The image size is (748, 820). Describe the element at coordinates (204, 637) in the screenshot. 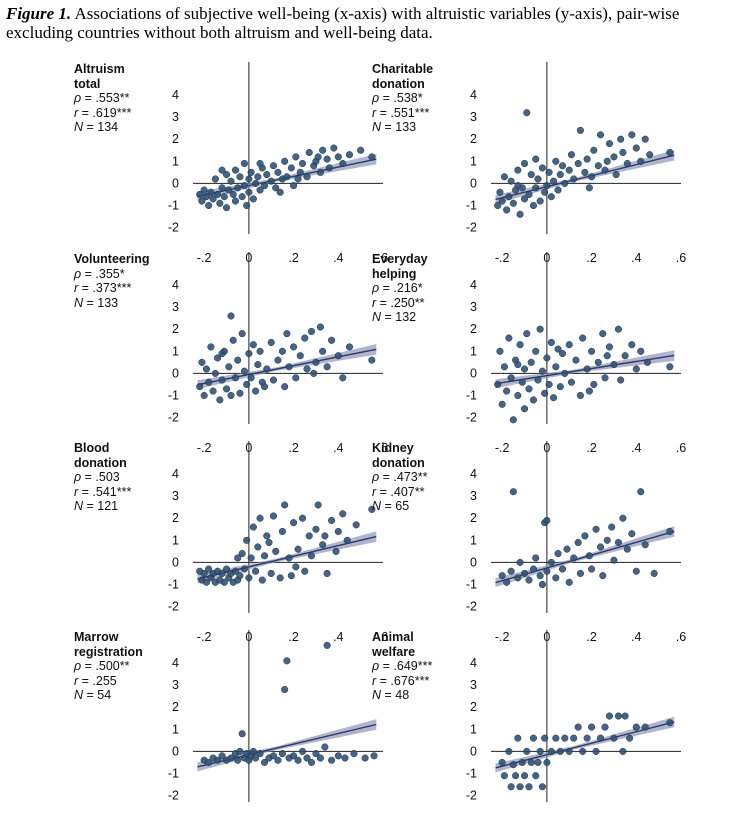

I see `x-tick-label: -.2` at that location.